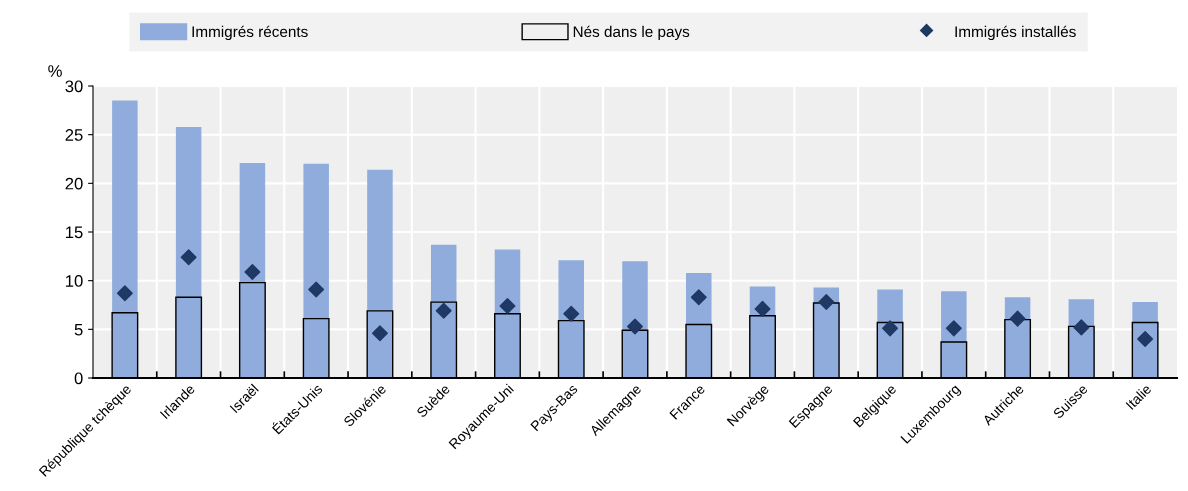 This screenshot has height=491, width=1188. I want to click on y-tick-label: 5, so click(78, 329).